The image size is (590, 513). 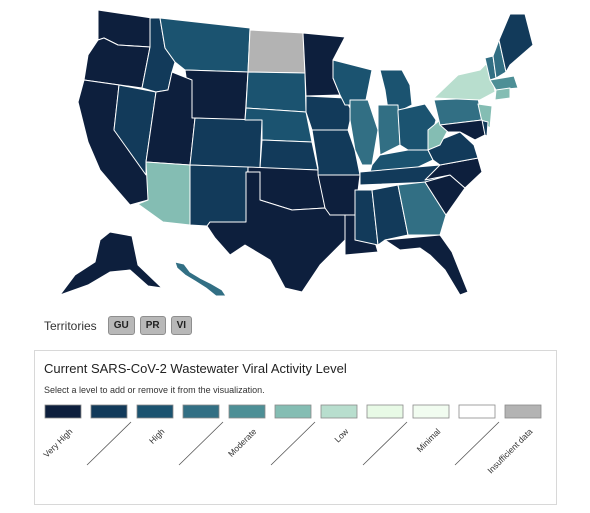 What do you see at coordinates (341, 435) in the screenshot?
I see `legend-label: Low` at bounding box center [341, 435].